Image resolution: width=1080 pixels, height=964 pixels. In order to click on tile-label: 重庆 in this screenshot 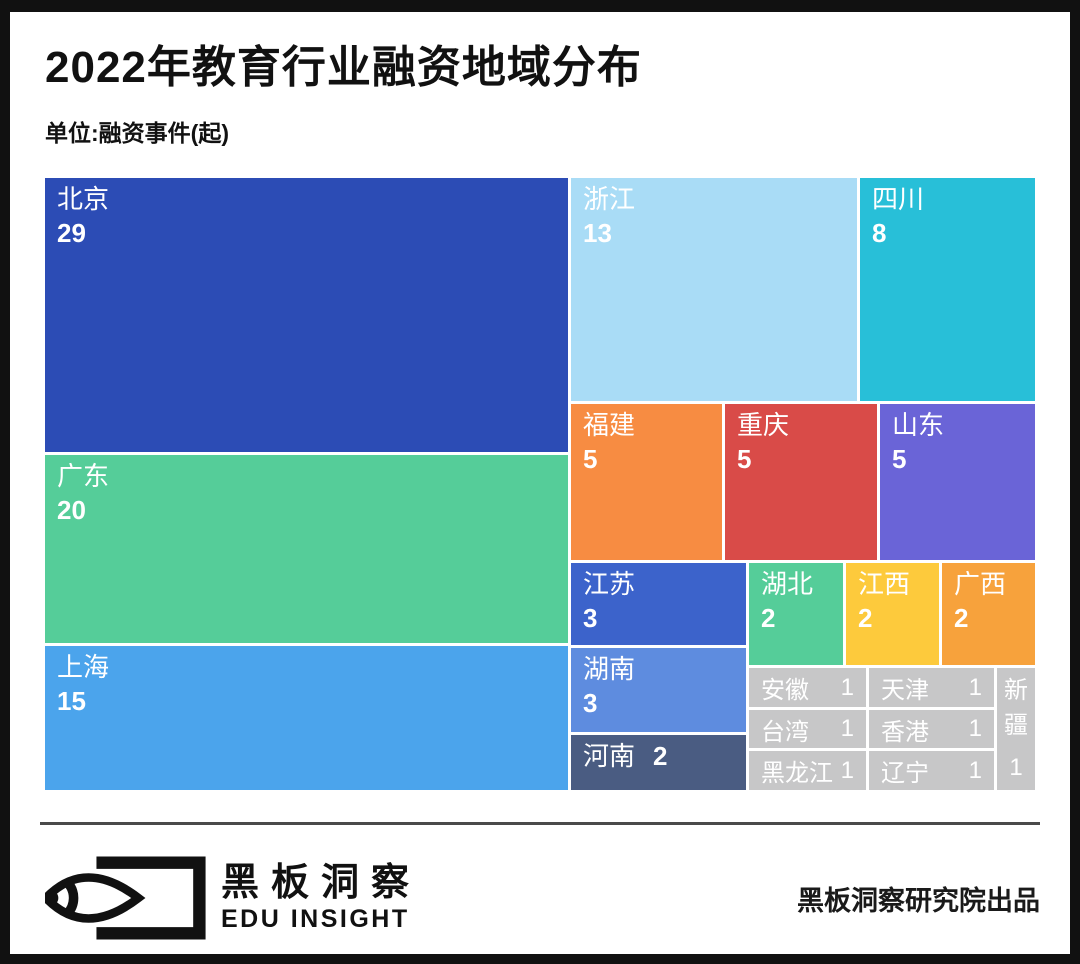, I will do `click(763, 425)`.